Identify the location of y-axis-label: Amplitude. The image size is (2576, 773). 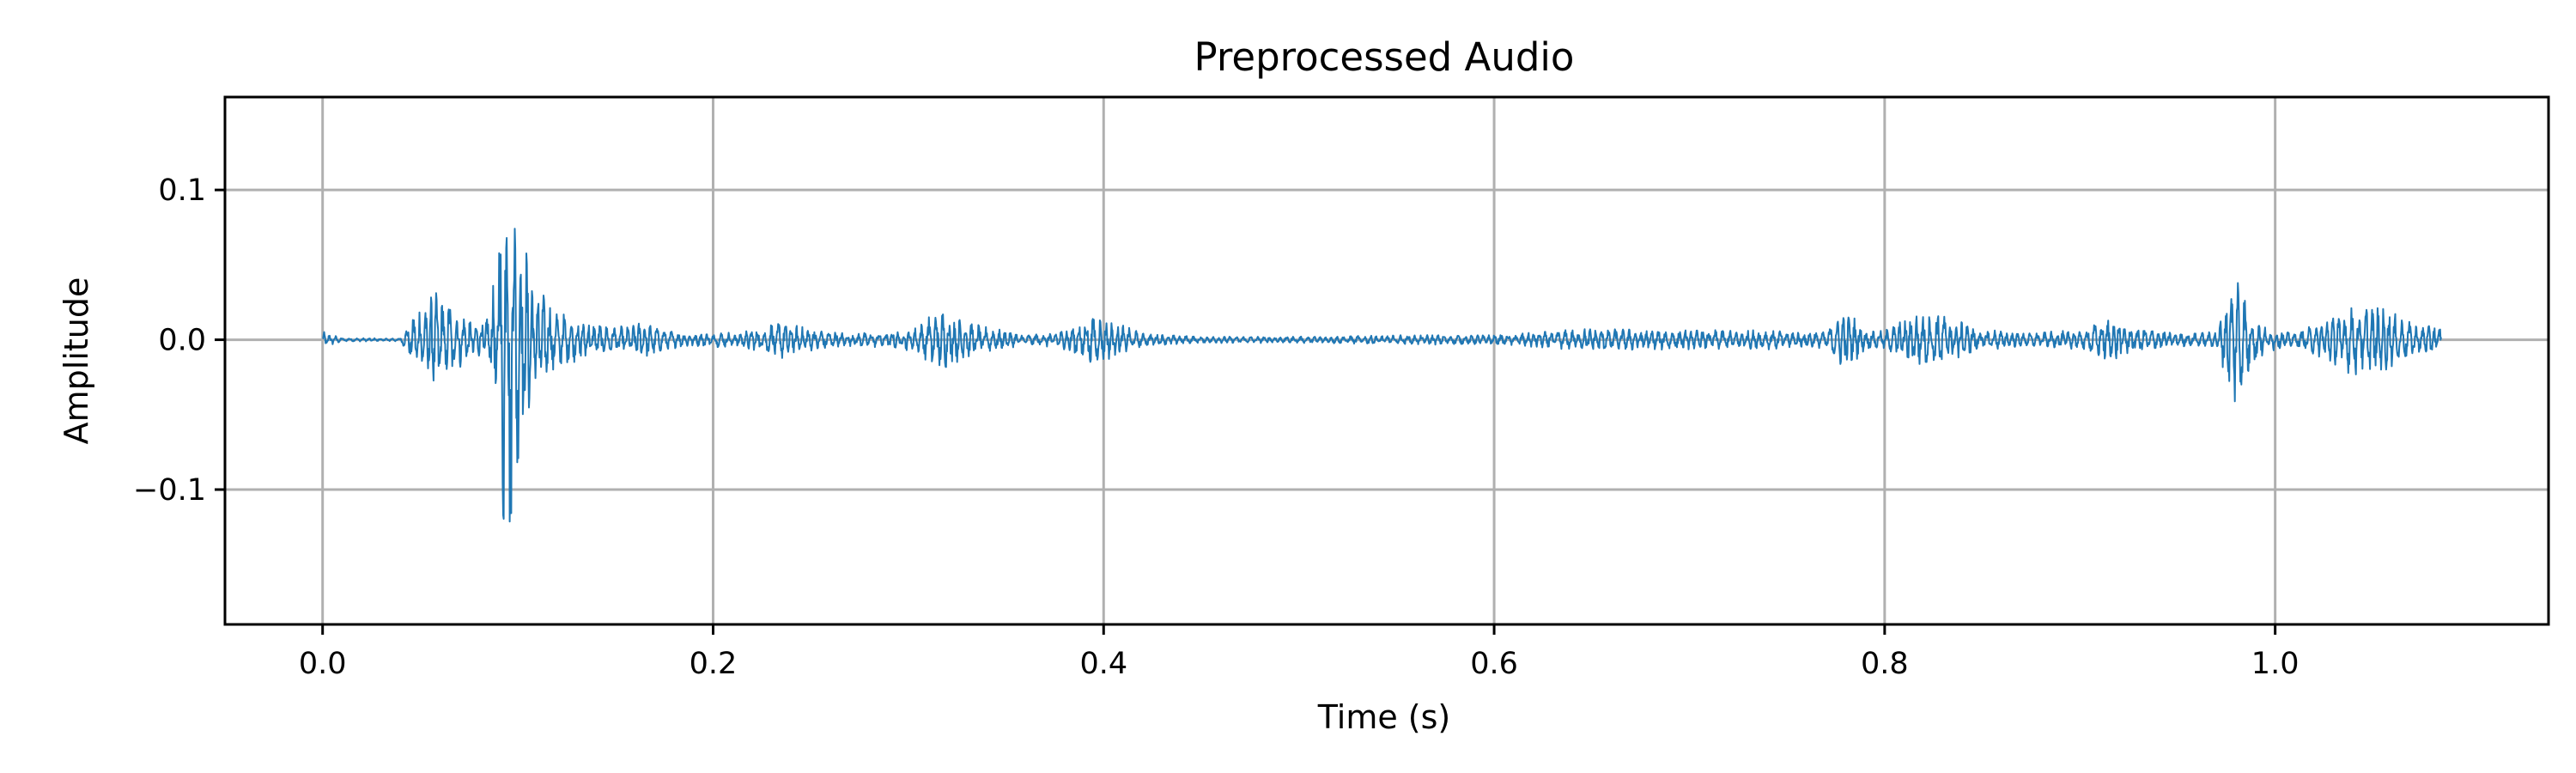
(77, 361).